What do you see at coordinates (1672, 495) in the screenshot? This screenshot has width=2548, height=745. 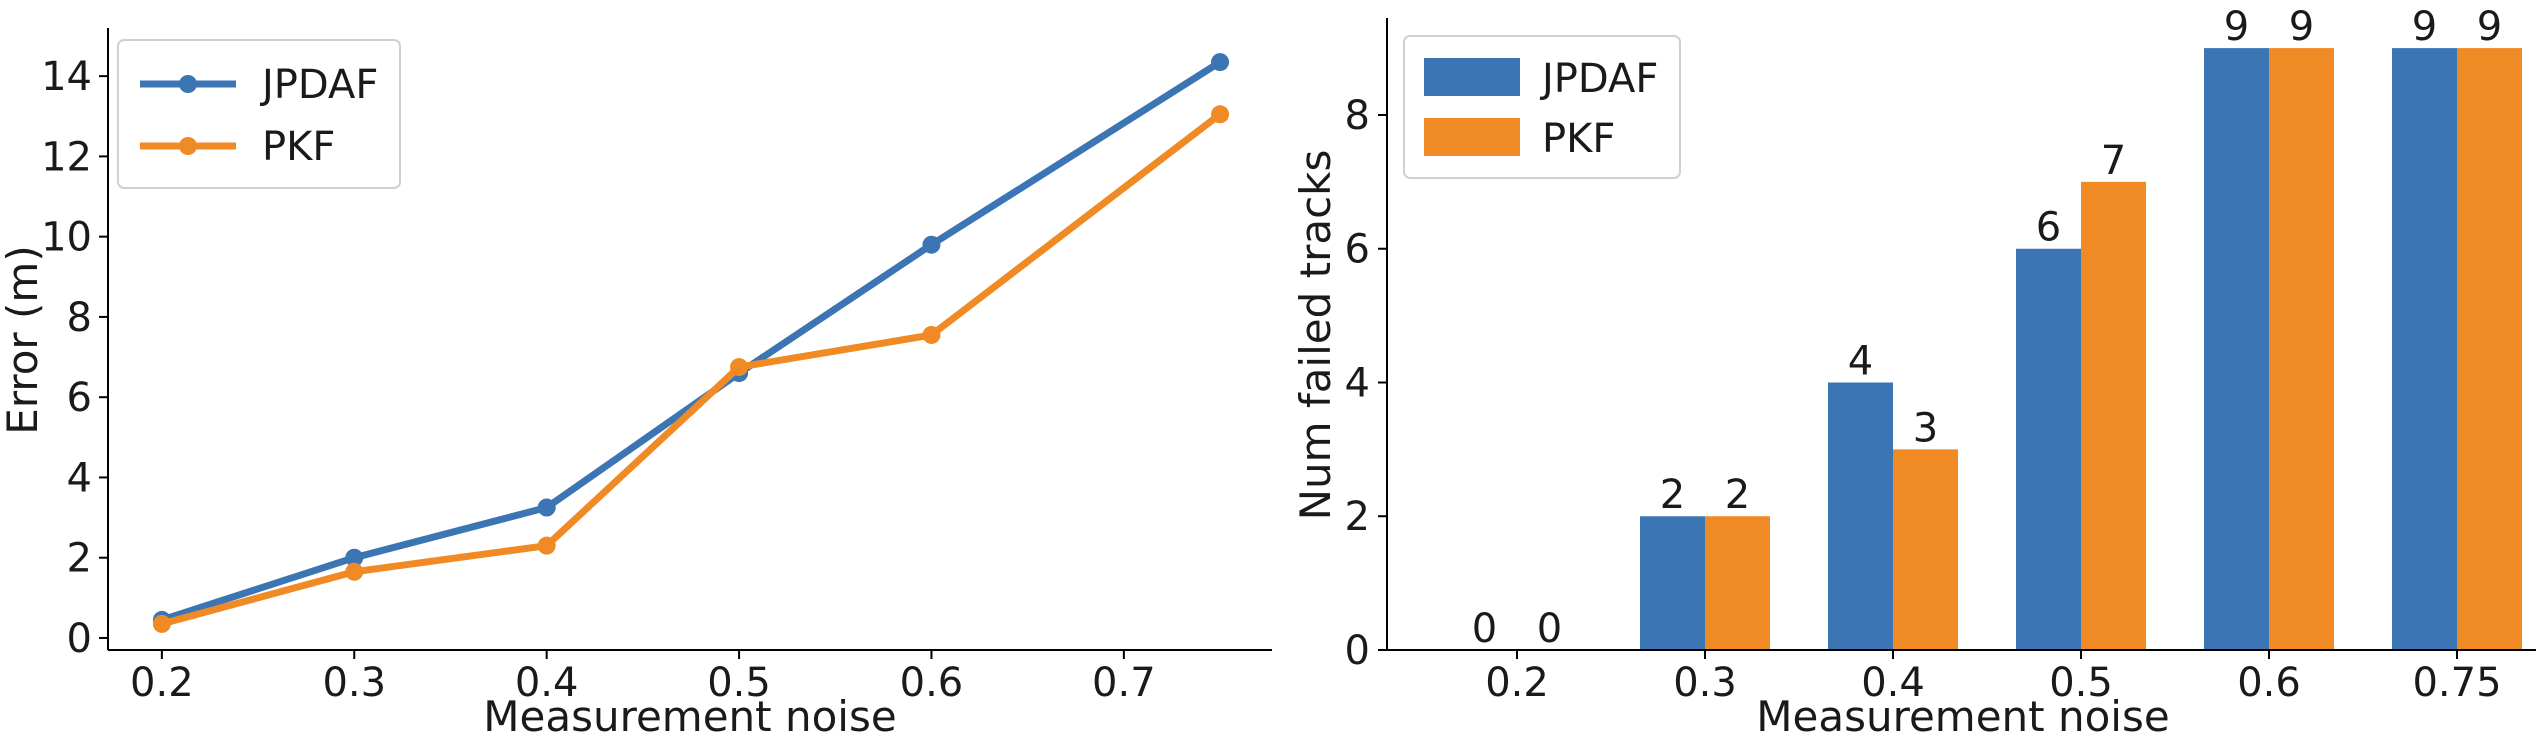 I see `bar-data-label-jpdaf: 2` at bounding box center [1672, 495].